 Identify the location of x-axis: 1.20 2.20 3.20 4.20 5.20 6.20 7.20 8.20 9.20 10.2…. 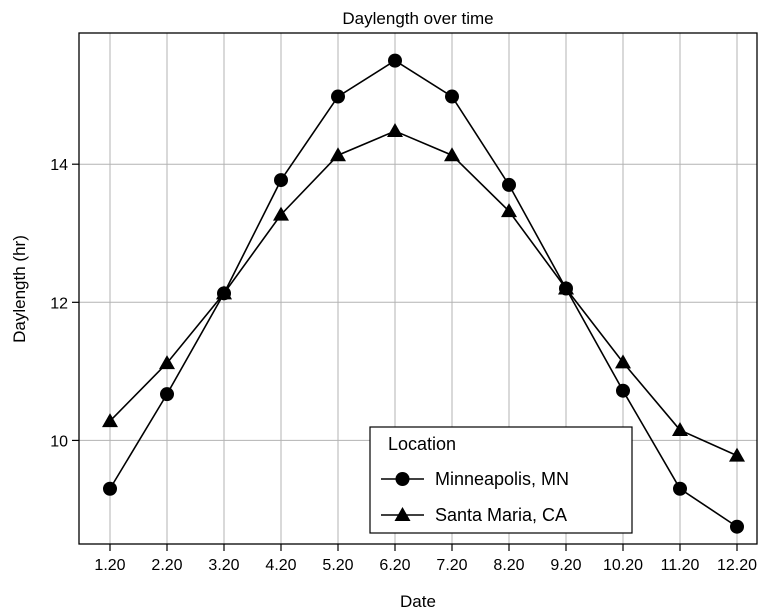
(425, 559).